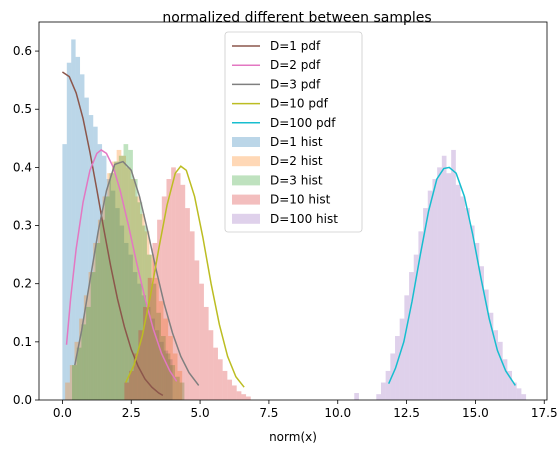  I want to click on y-tick-label: 0.6, so click(22, 51).